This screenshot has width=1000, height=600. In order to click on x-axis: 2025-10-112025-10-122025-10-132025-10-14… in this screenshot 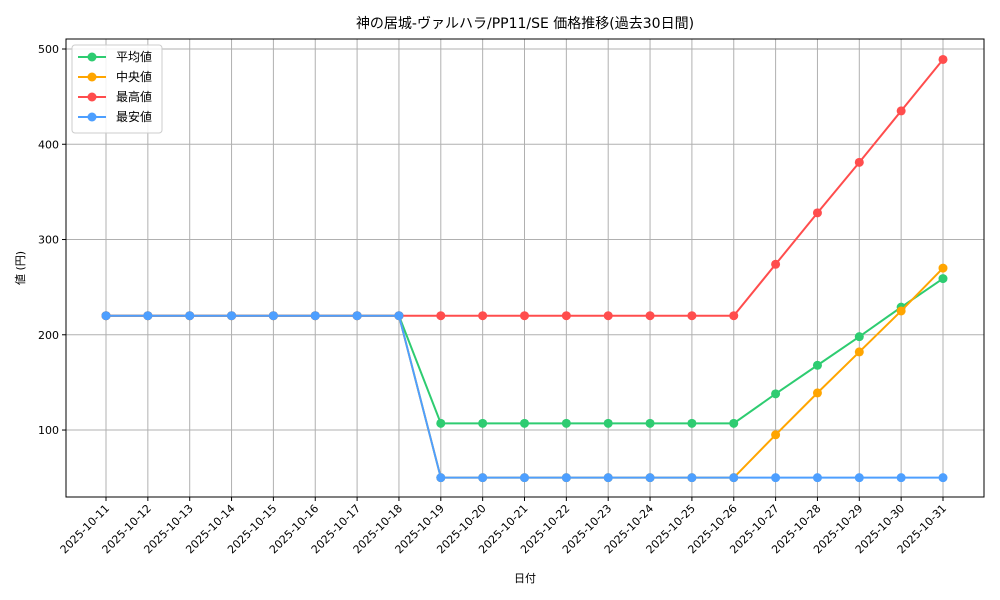, I will do `click(503, 526)`.